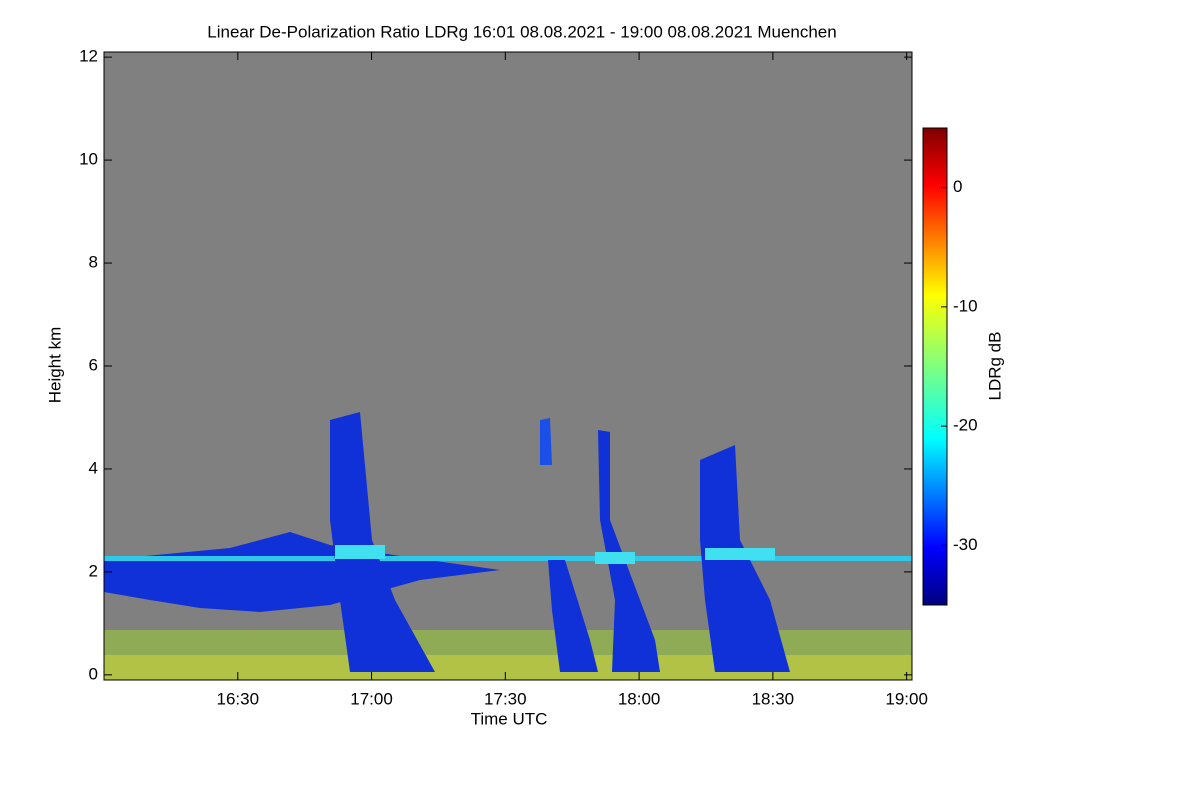  What do you see at coordinates (54, 365) in the screenshot?
I see `y-axis-label: Height km` at bounding box center [54, 365].